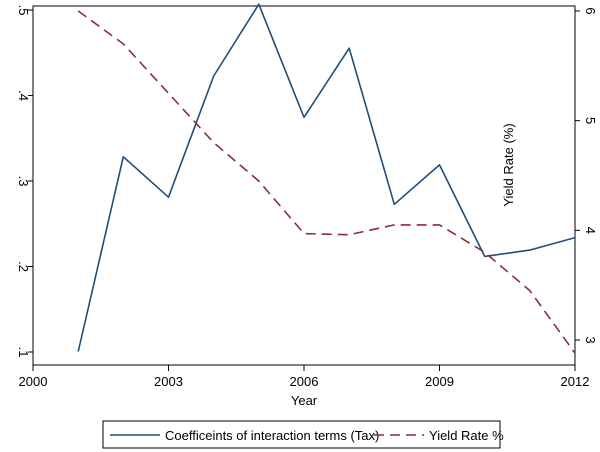 The image size is (600, 452). I want to click on left-tick-label: .2, so click(23, 266).